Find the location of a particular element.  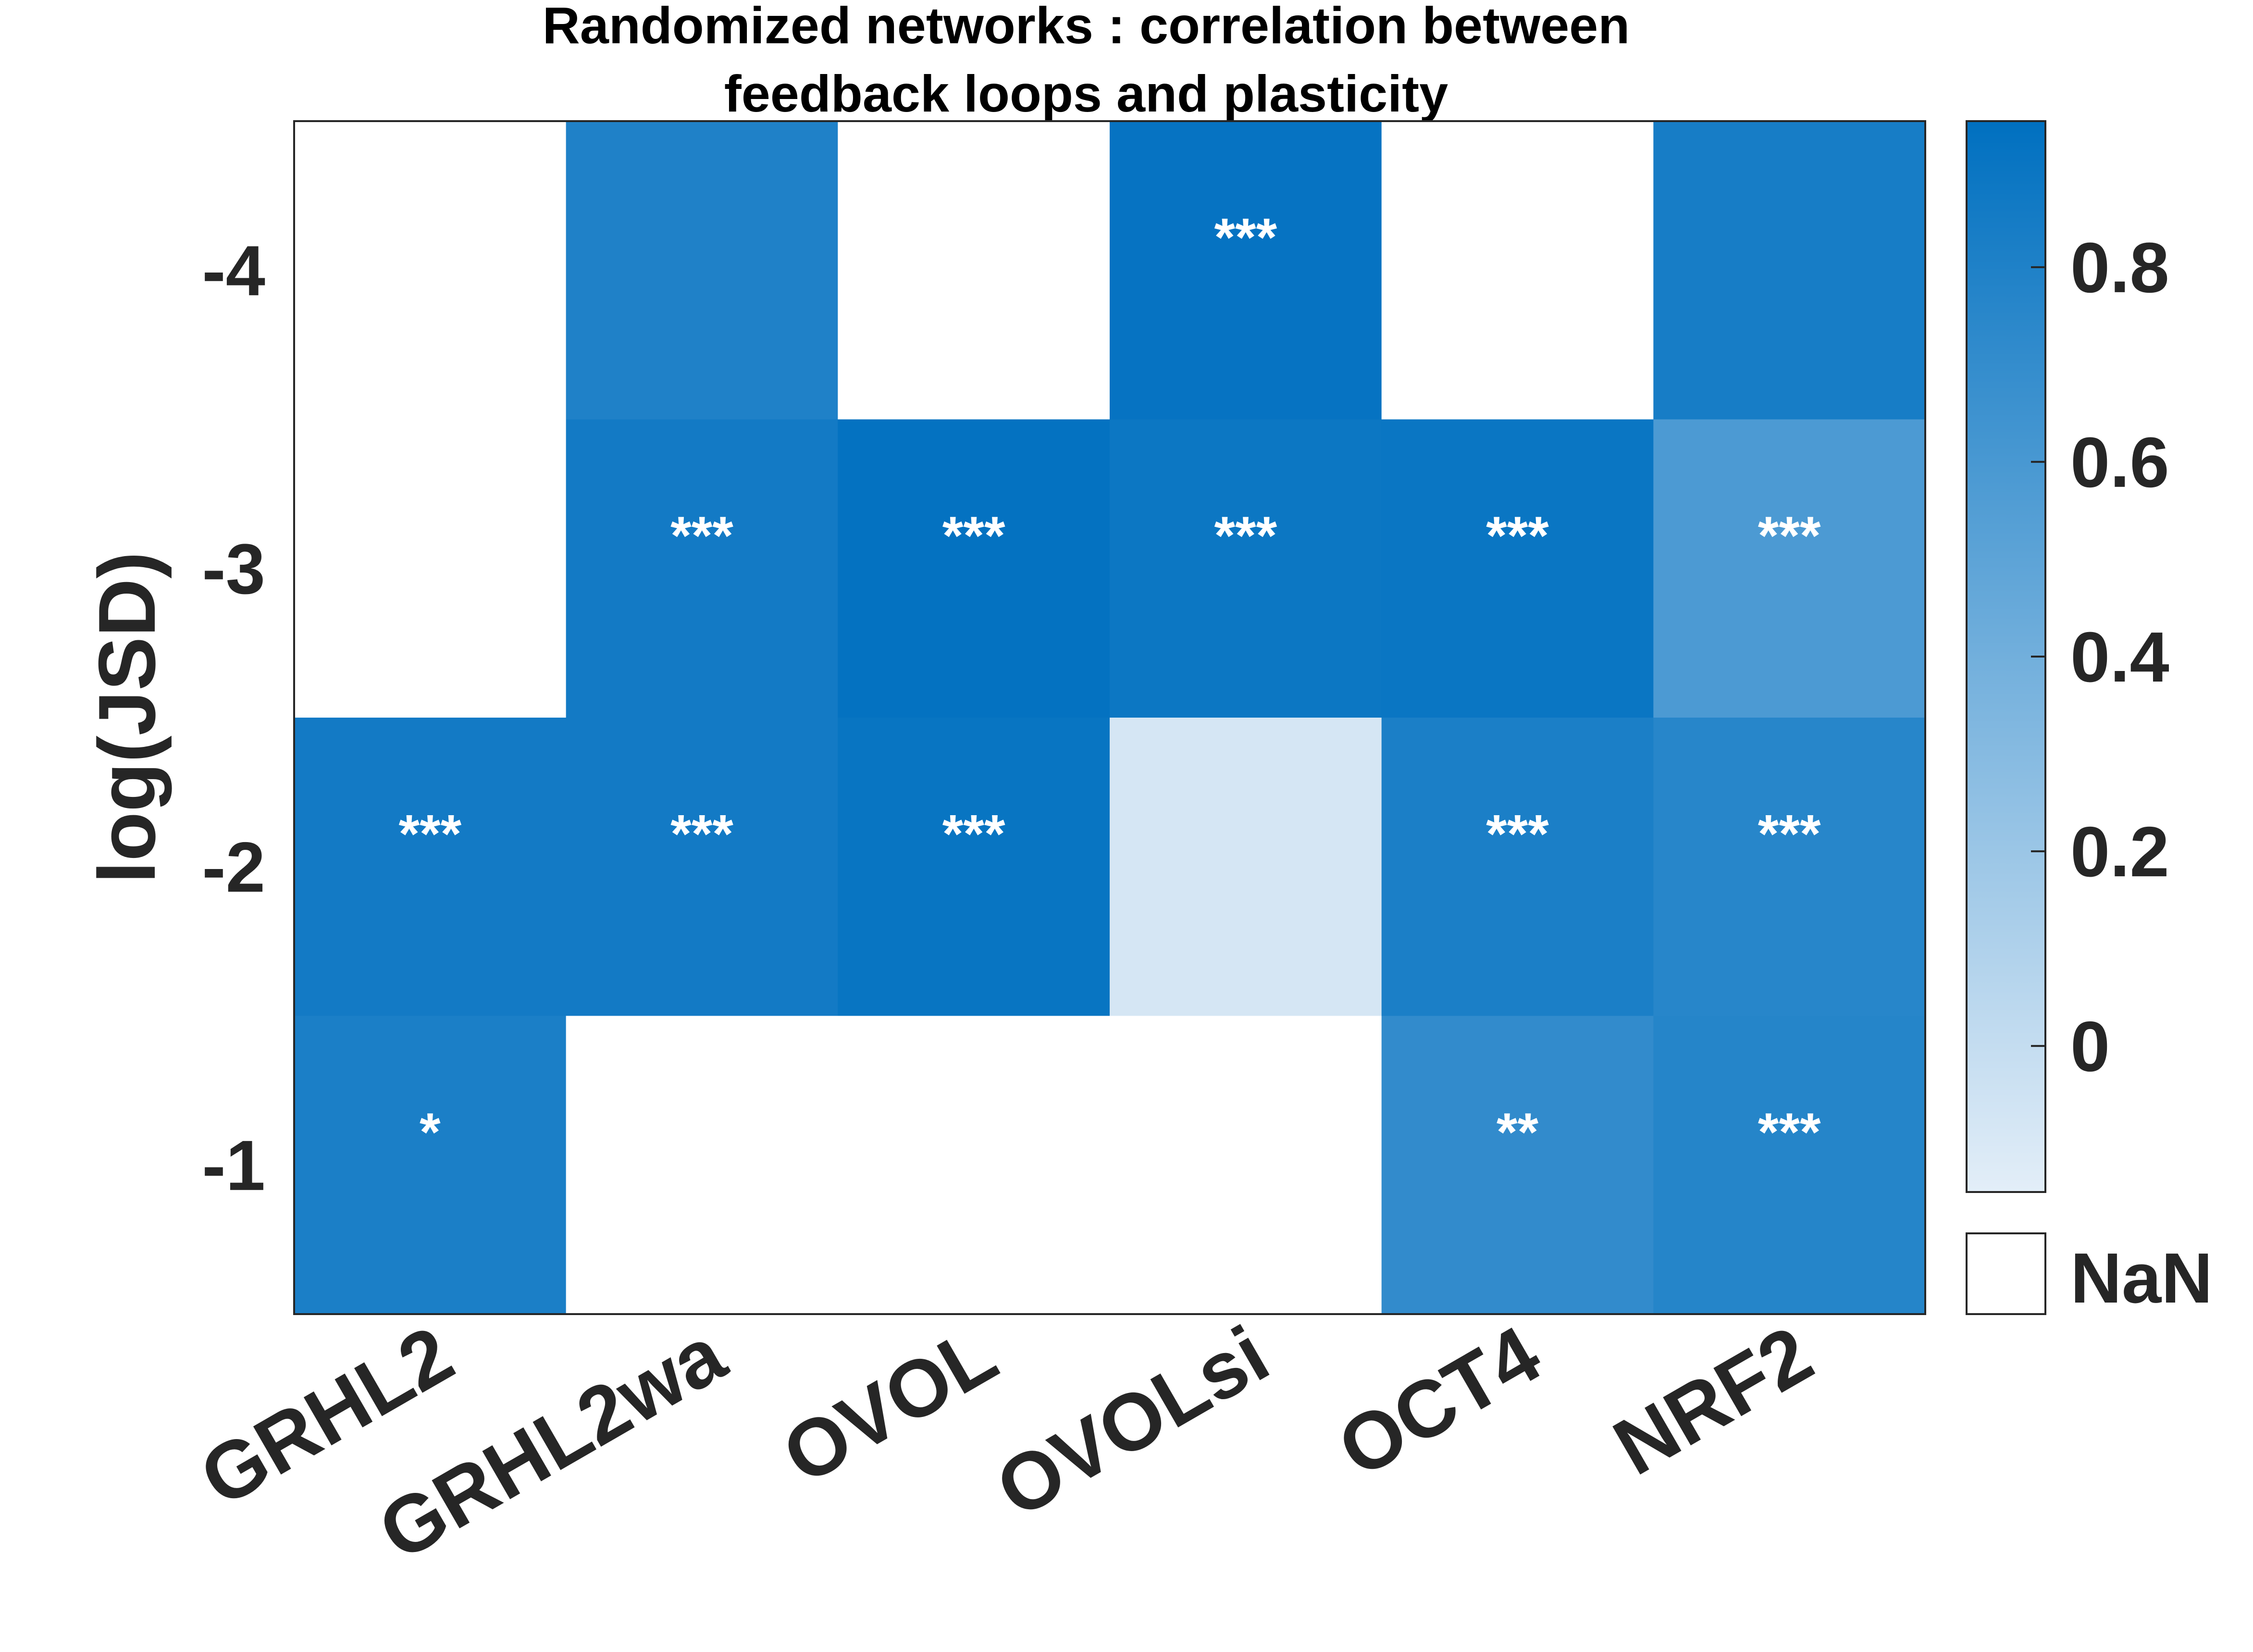

y-tick-label: -4 is located at coordinates (233, 271).